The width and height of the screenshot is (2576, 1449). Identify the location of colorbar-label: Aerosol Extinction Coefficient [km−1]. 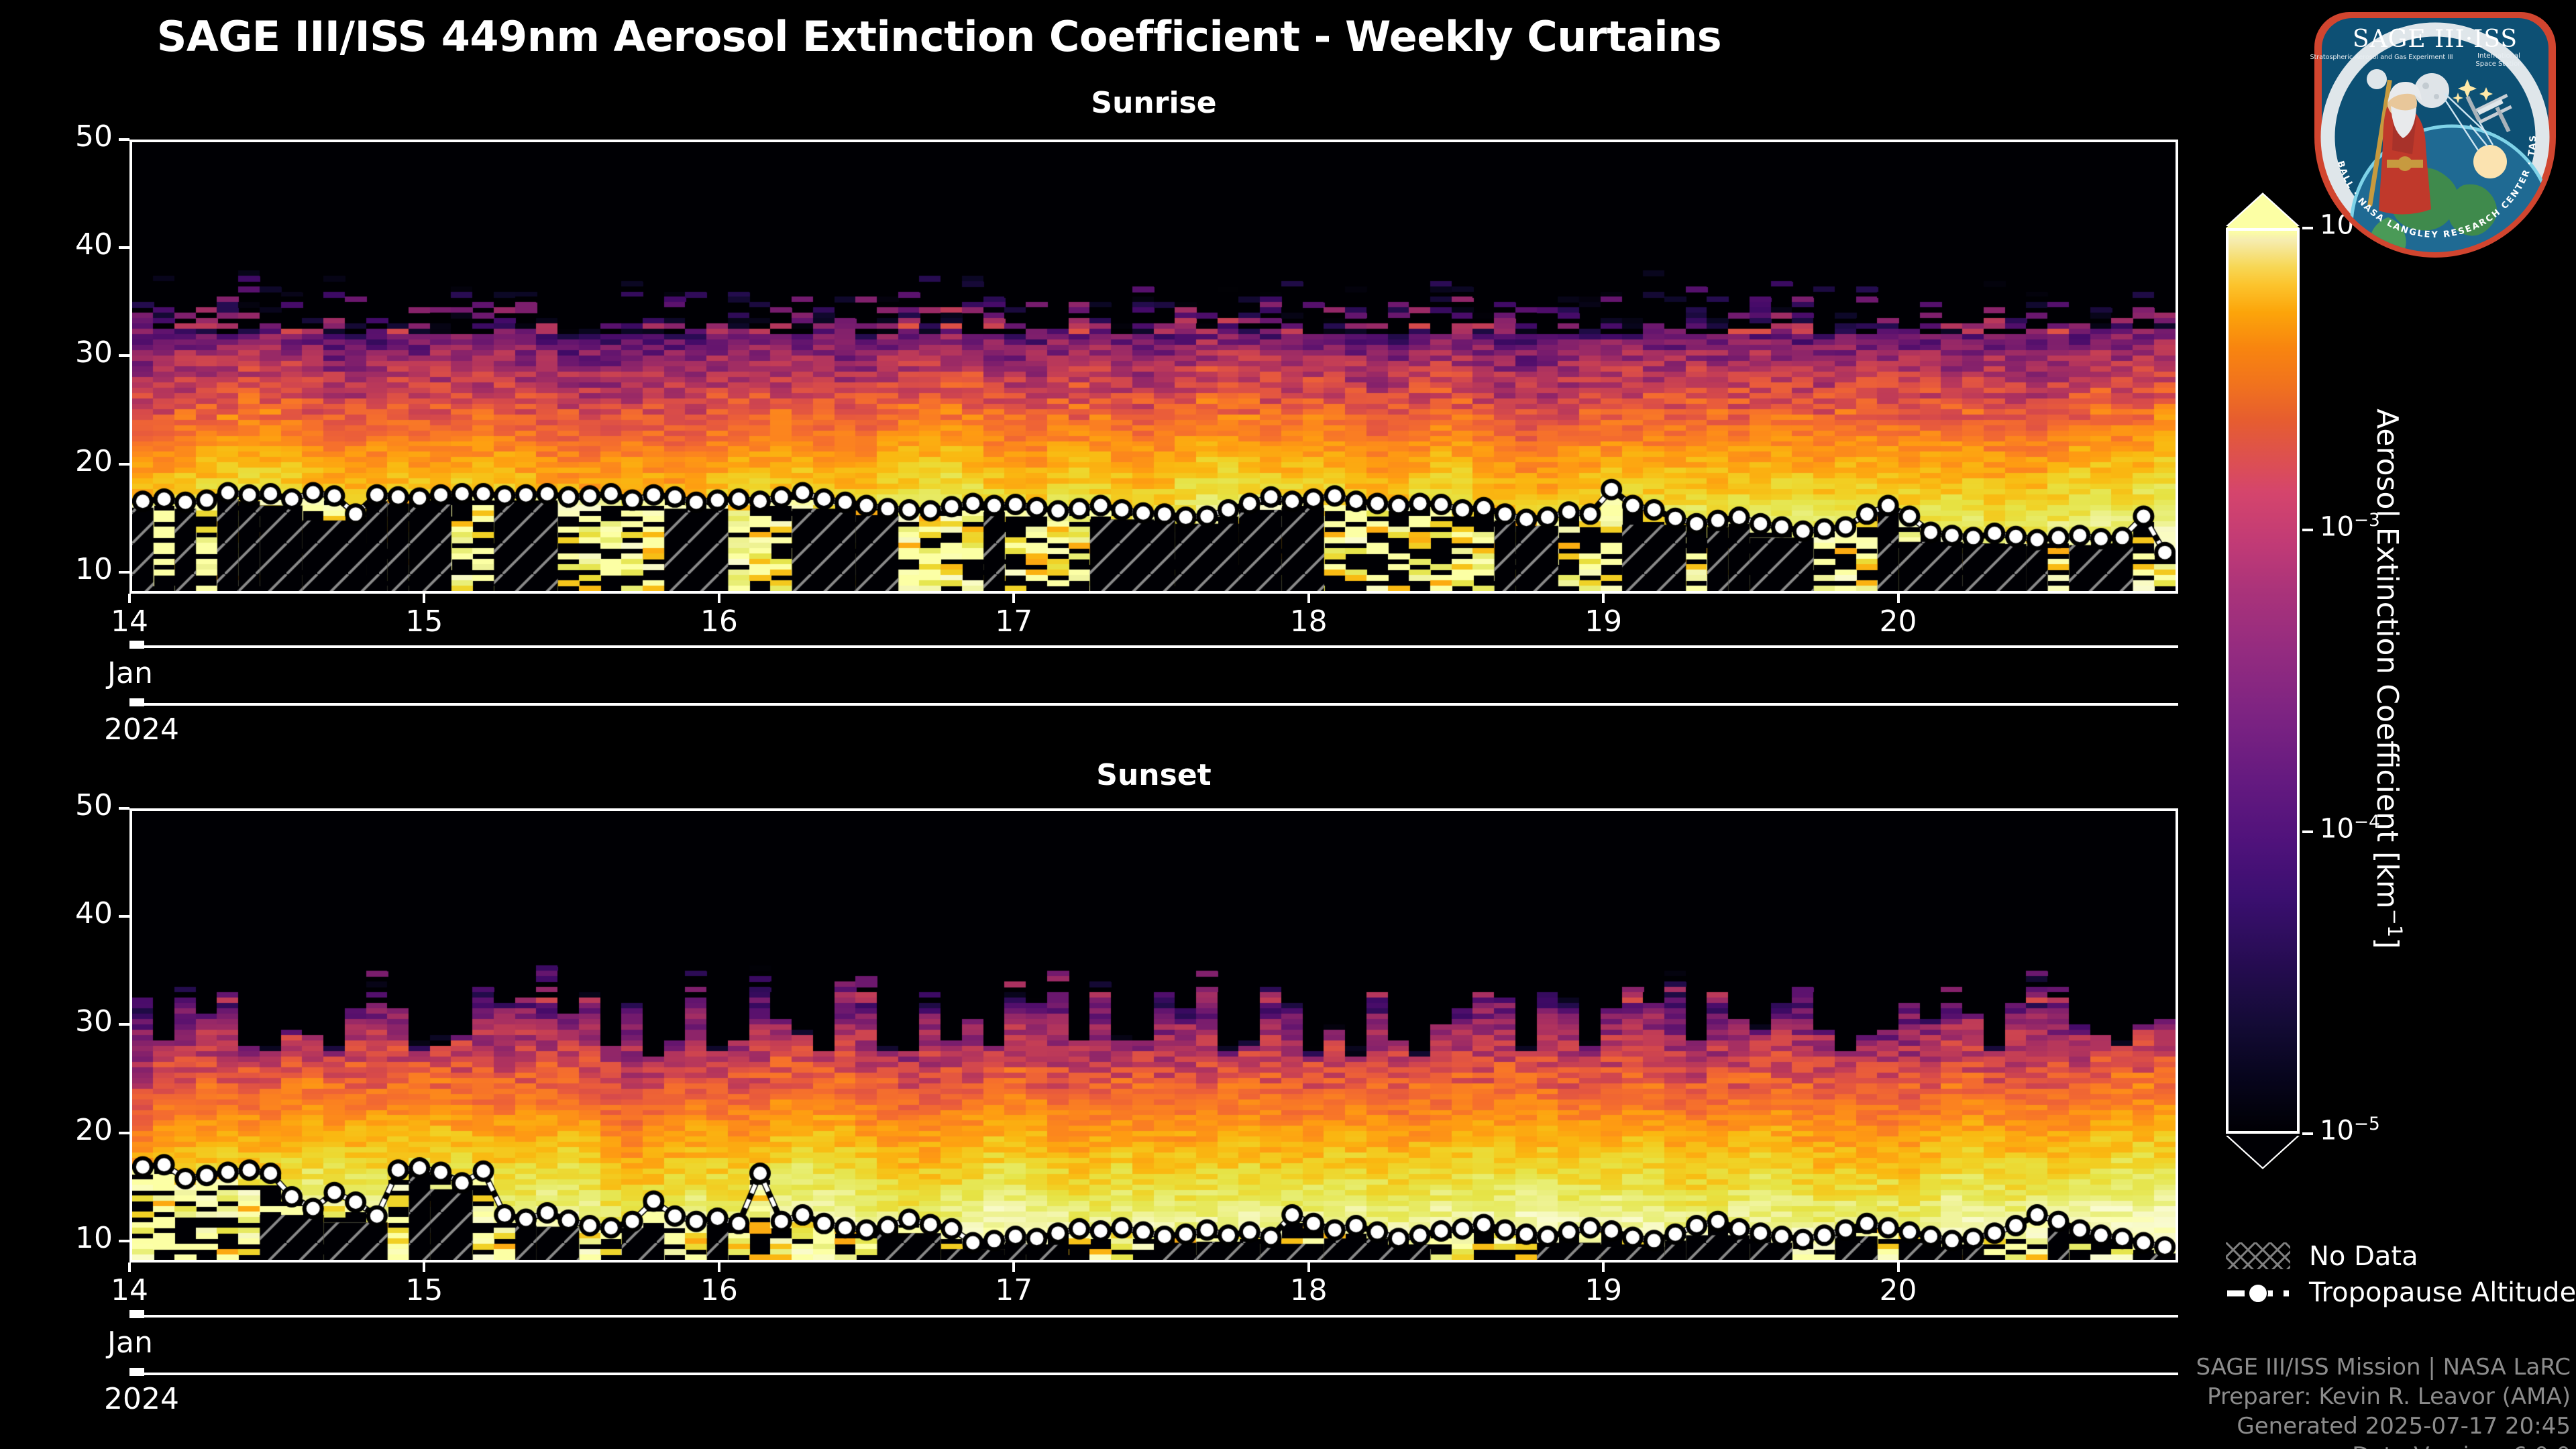
(2388, 679).